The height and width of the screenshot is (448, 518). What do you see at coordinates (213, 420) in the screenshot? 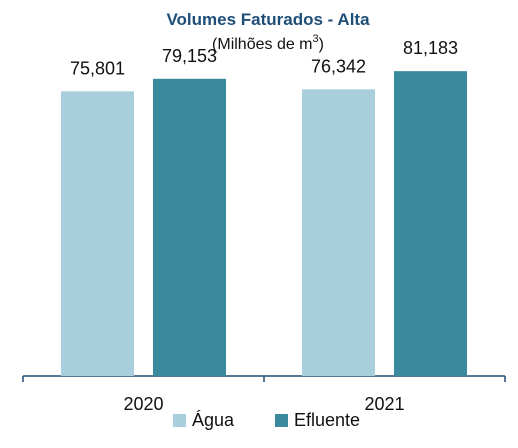
I see `legend-label: Água` at bounding box center [213, 420].